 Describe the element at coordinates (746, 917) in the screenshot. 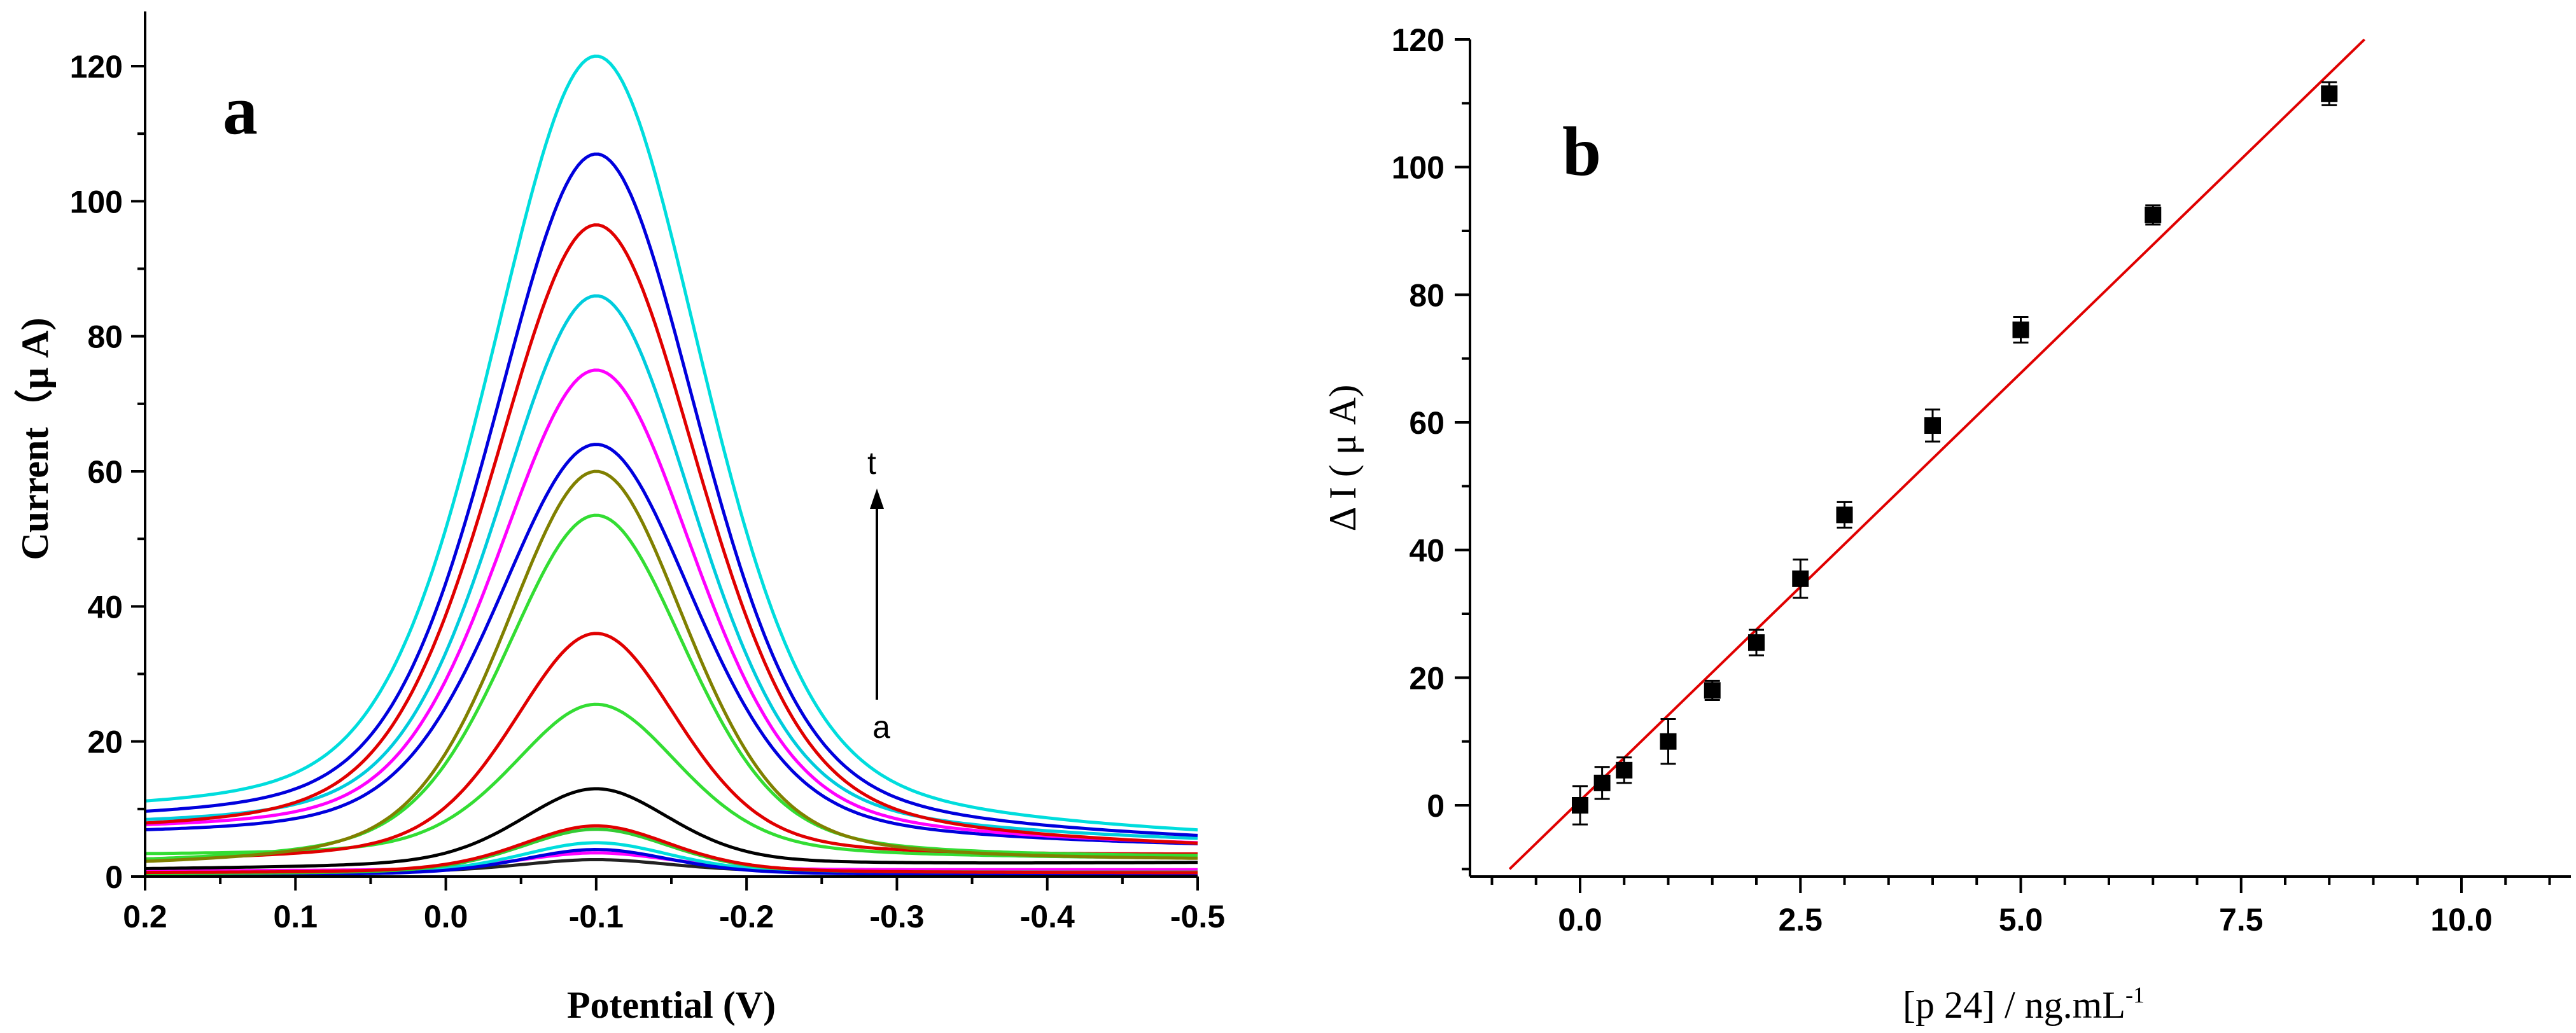

I see `panel-a-x-tick-label: -0.2` at that location.